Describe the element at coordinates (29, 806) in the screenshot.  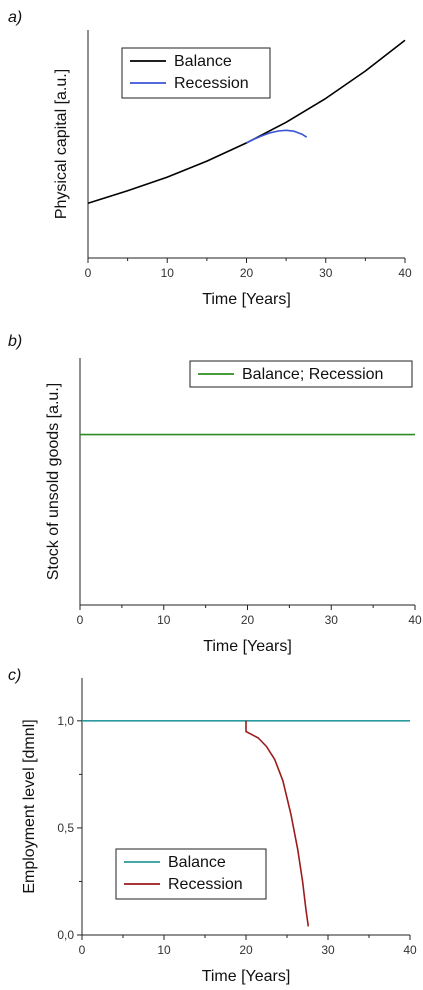
I see `y-axis-title-c: Employment level [dmnl]` at that location.